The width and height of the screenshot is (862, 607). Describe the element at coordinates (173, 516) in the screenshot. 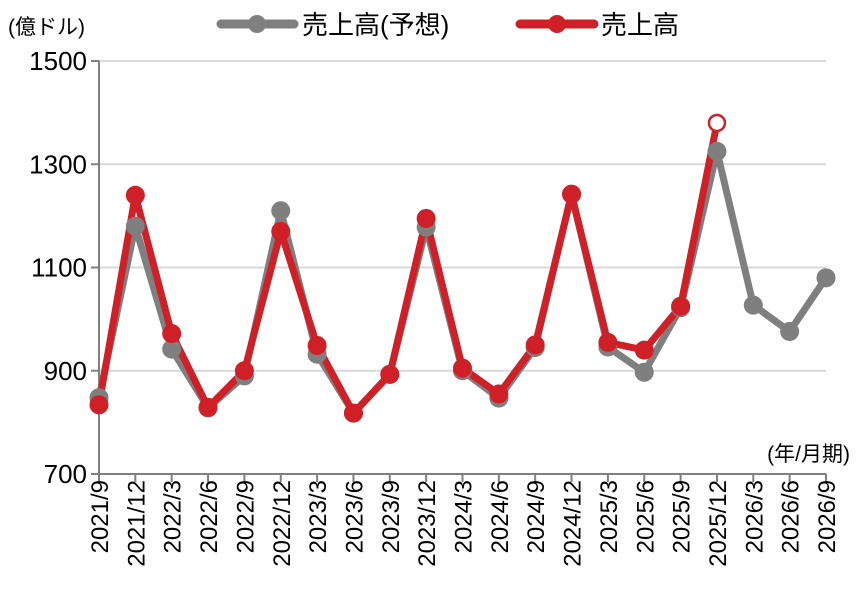

I see `x-tick-label: 2022/3` at that location.